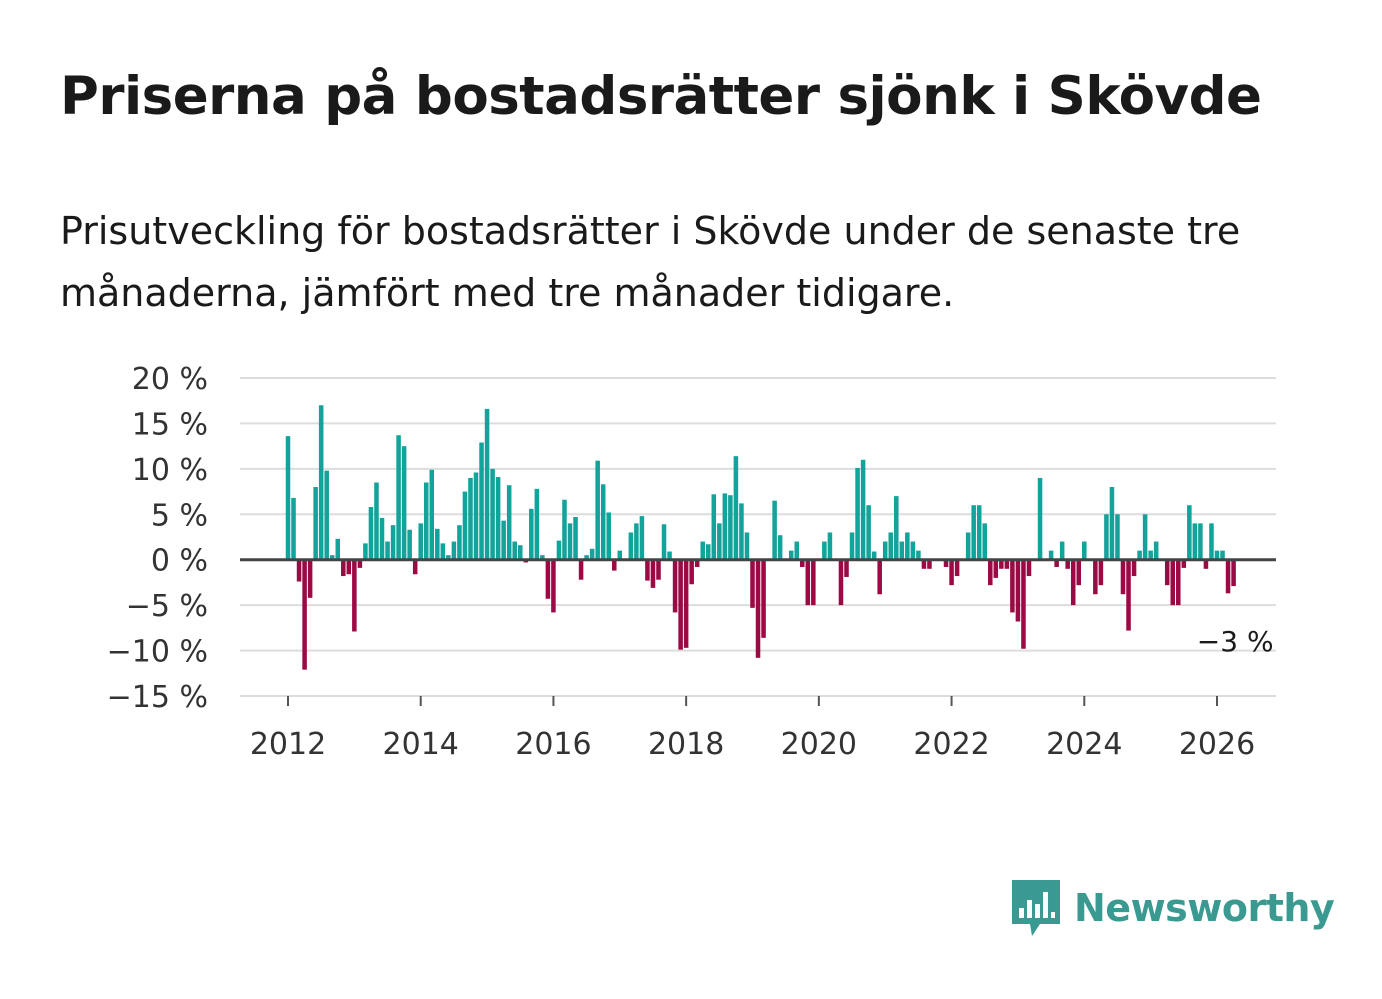  Describe the element at coordinates (179, 515) in the screenshot. I see `y-tick-label: 5 %` at that location.